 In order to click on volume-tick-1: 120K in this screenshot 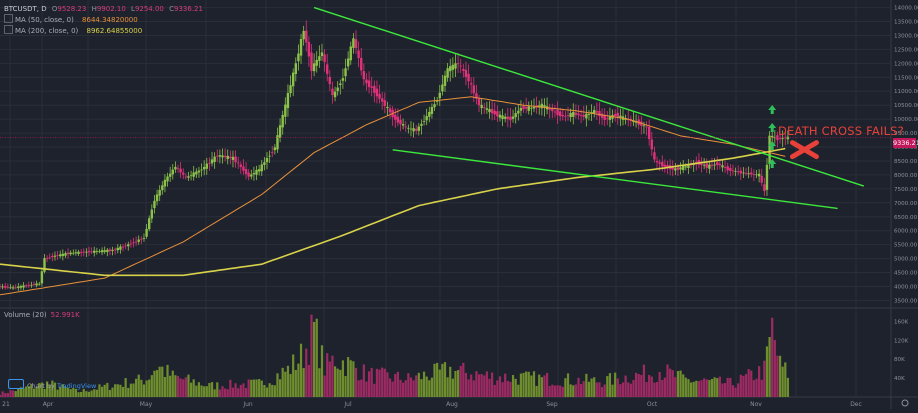, I will do `click(901, 341)`.